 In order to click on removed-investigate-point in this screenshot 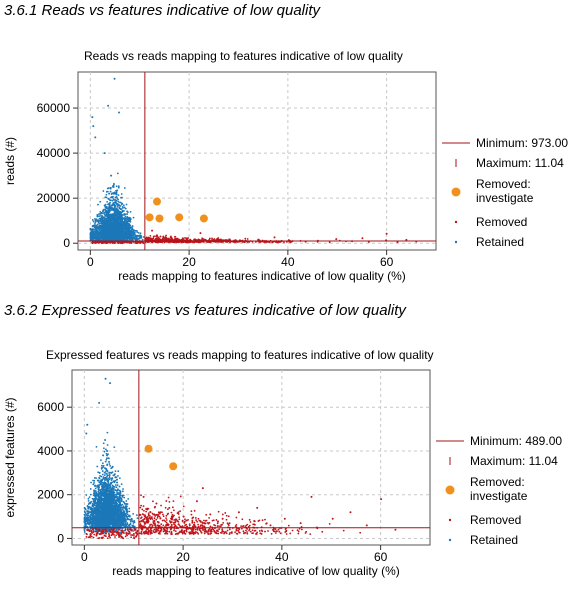, I will do `click(203, 218)`.